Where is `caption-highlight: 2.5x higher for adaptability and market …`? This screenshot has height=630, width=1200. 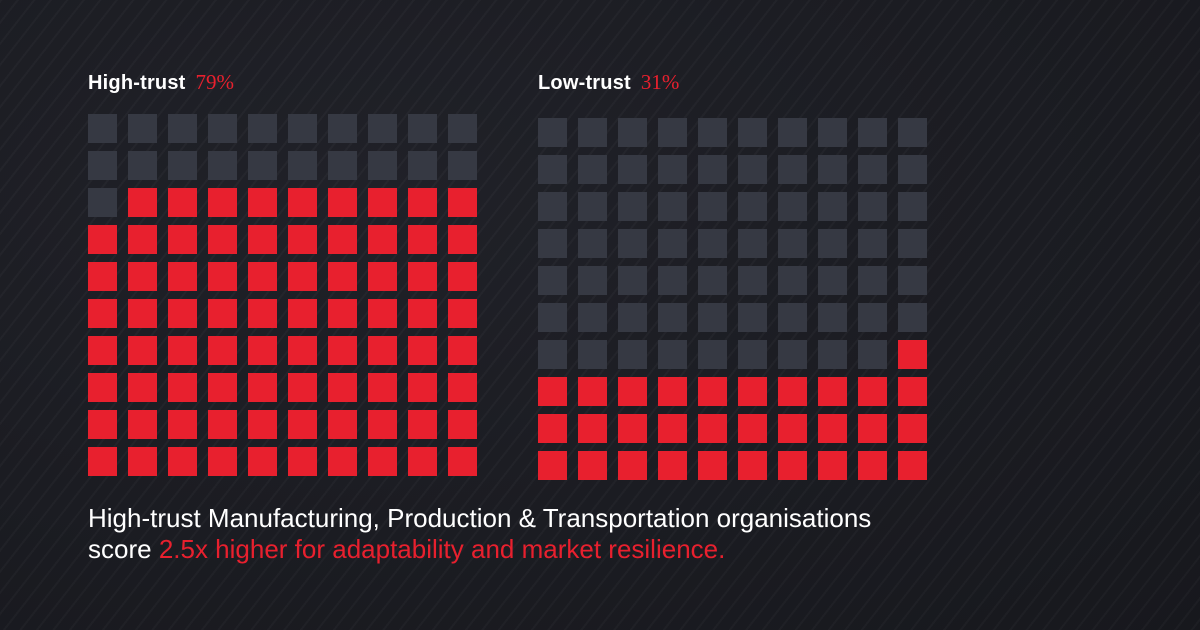
caption-highlight: 2.5x higher for adaptability and market … is located at coordinates (442, 549).